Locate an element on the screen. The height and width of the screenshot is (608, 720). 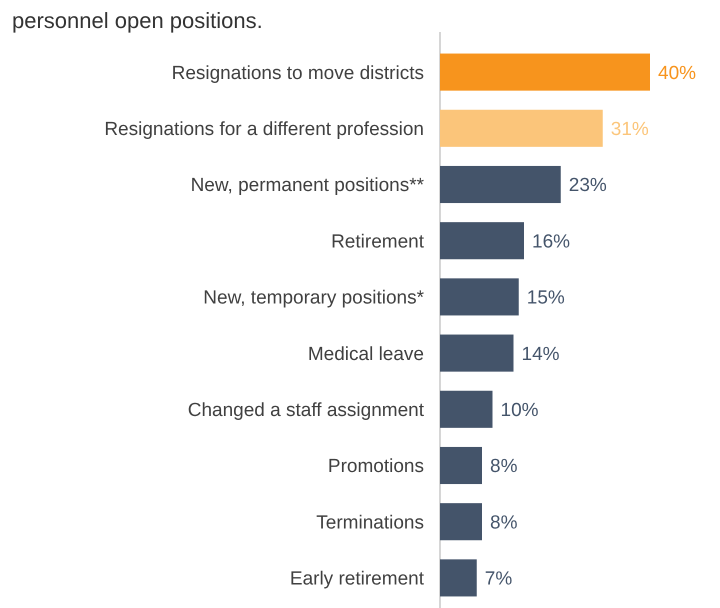
data-label: 14% is located at coordinates (541, 354).